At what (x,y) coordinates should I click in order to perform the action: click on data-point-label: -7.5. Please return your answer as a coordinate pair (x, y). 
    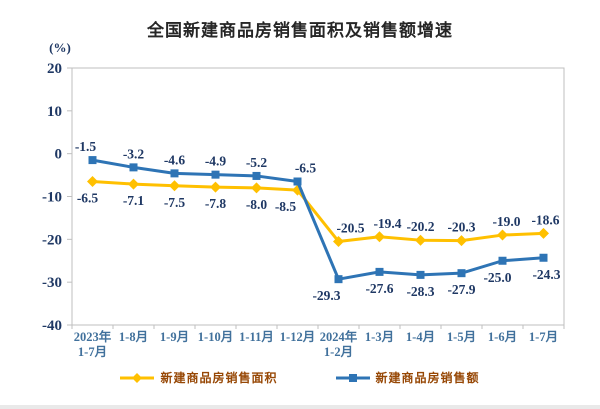
    Looking at the image, I should click on (175, 202).